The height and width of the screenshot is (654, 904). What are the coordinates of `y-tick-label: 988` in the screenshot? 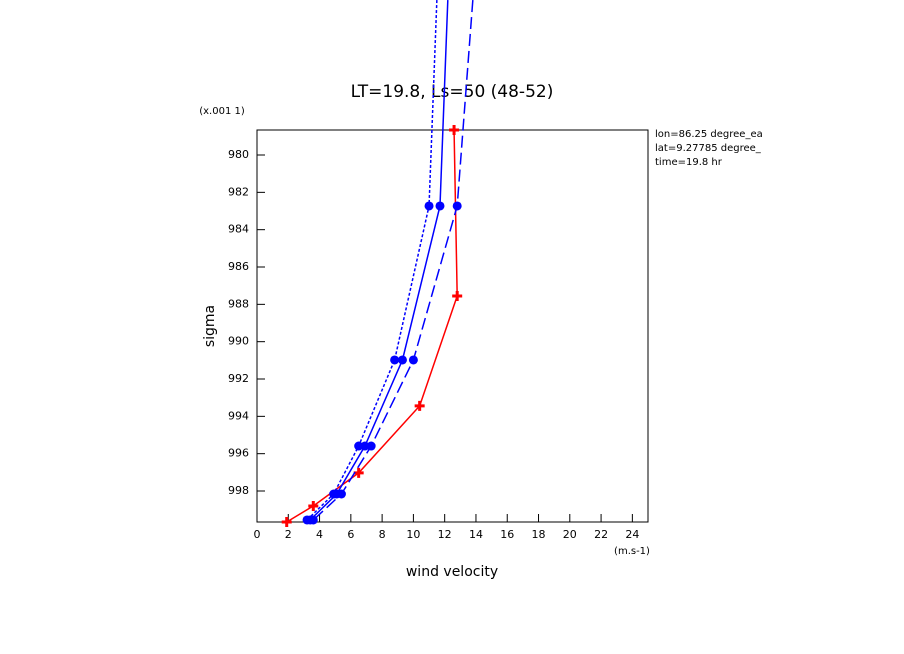 It's located at (238, 303).